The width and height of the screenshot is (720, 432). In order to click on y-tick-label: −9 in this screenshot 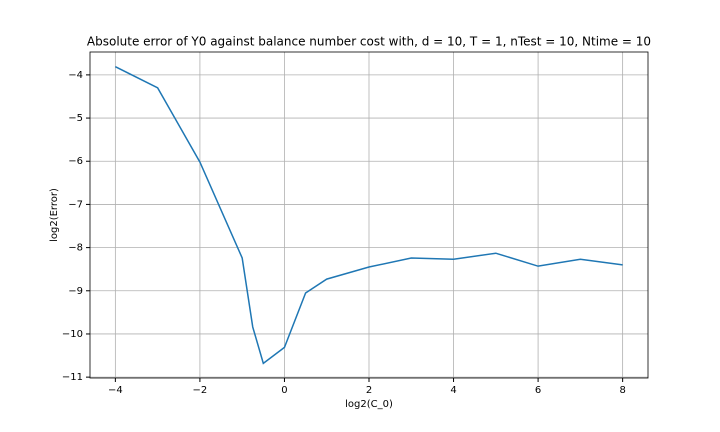, I will do `click(75, 291)`.